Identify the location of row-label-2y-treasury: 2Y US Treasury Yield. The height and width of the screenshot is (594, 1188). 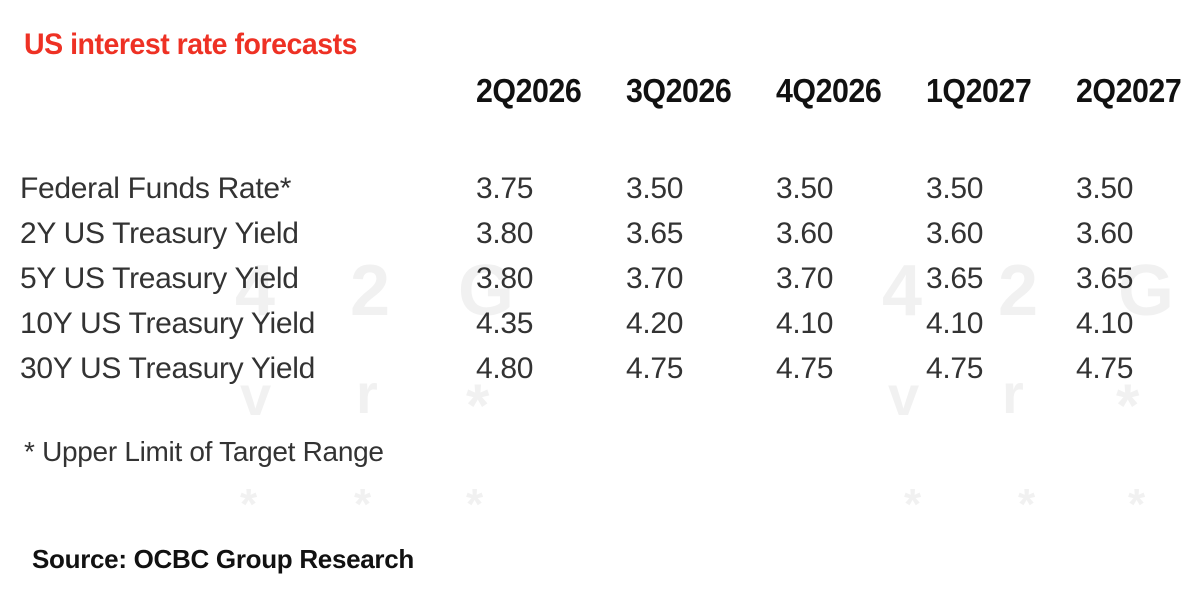
(159, 233).